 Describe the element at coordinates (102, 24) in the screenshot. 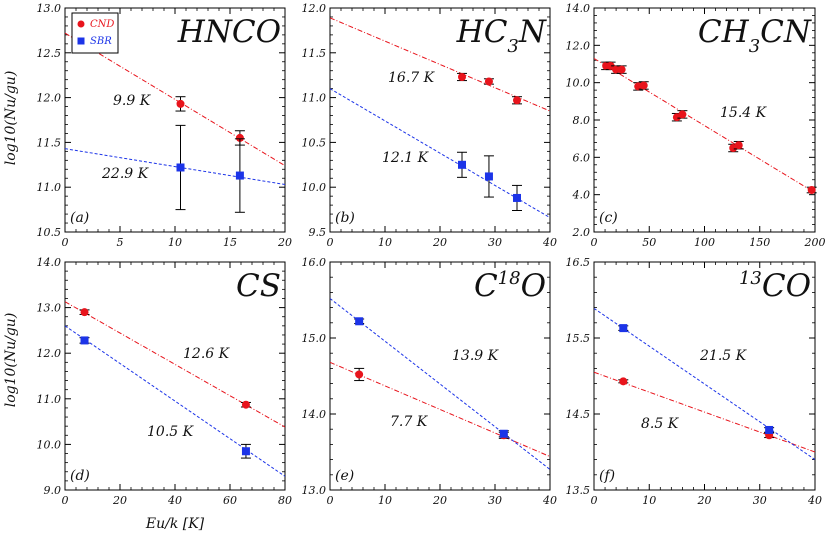

I see `legend-label-cnd: CND` at that location.